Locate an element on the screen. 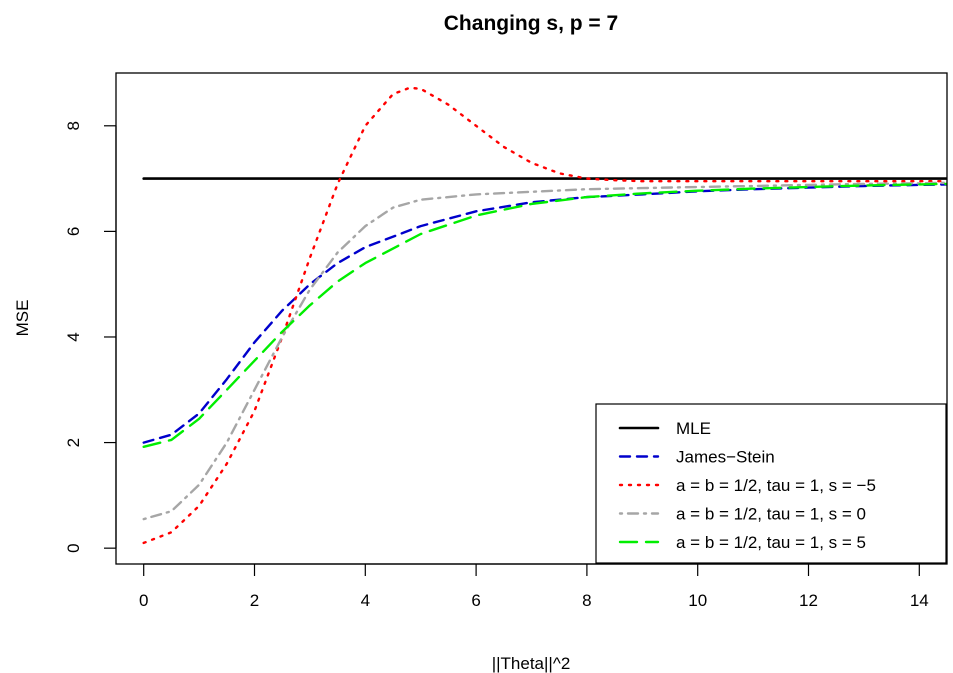 The image size is (953, 673). legend-label-mle: MLE is located at coordinates (693, 428).